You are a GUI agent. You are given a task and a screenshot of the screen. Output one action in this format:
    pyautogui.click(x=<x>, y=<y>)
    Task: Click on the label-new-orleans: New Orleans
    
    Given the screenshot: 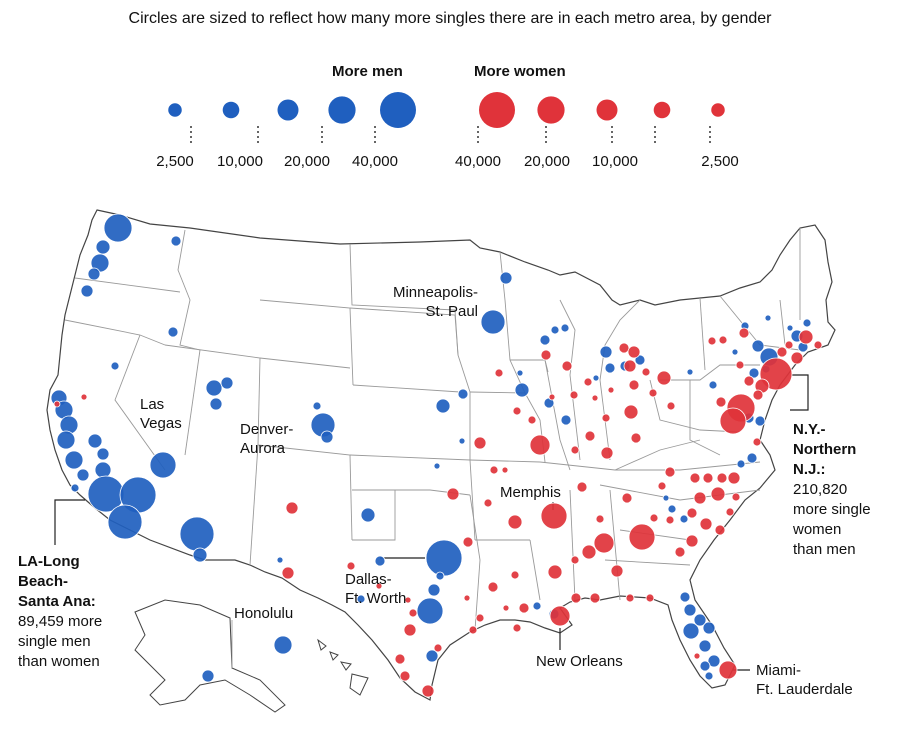 What is the action you would take?
    pyautogui.click(x=579, y=661)
    